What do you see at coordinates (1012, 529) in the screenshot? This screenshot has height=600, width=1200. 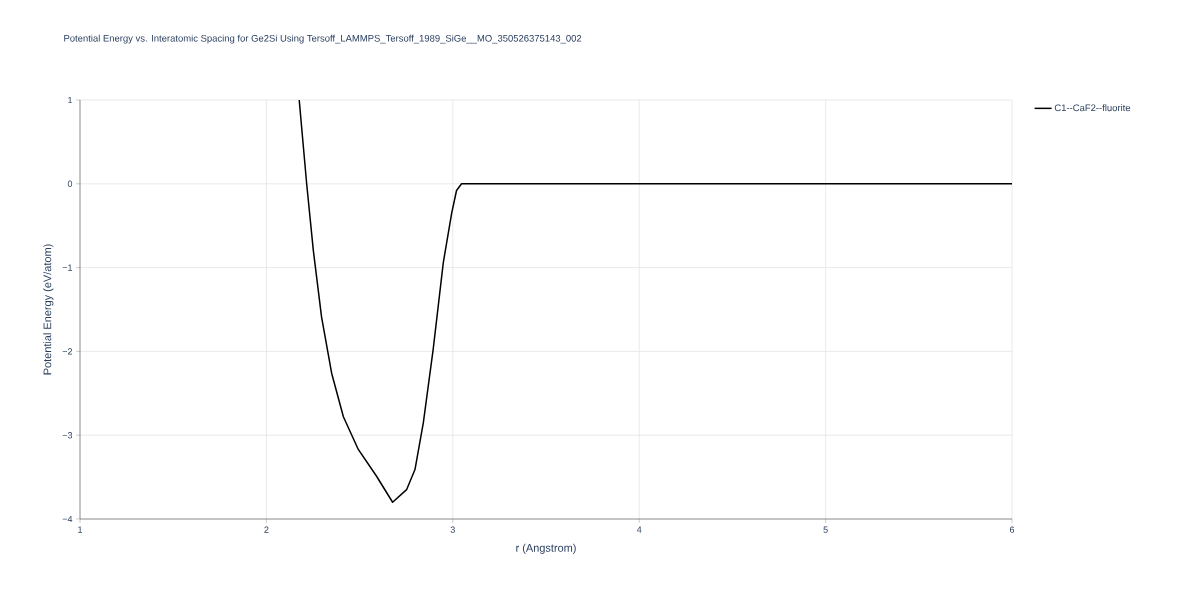 I see `x-tick-label: 6` at bounding box center [1012, 529].